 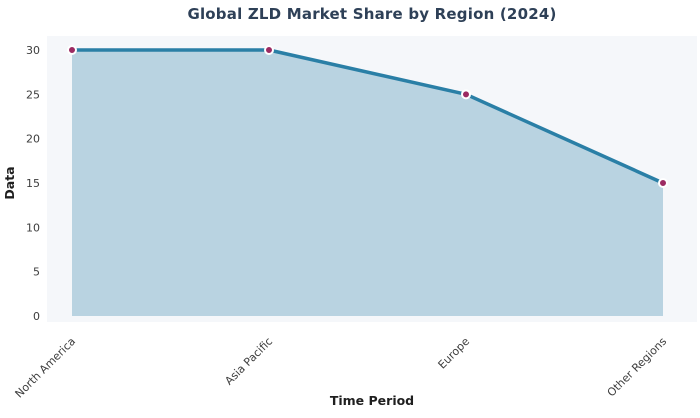 I want to click on data-point-europe, so click(x=466, y=94).